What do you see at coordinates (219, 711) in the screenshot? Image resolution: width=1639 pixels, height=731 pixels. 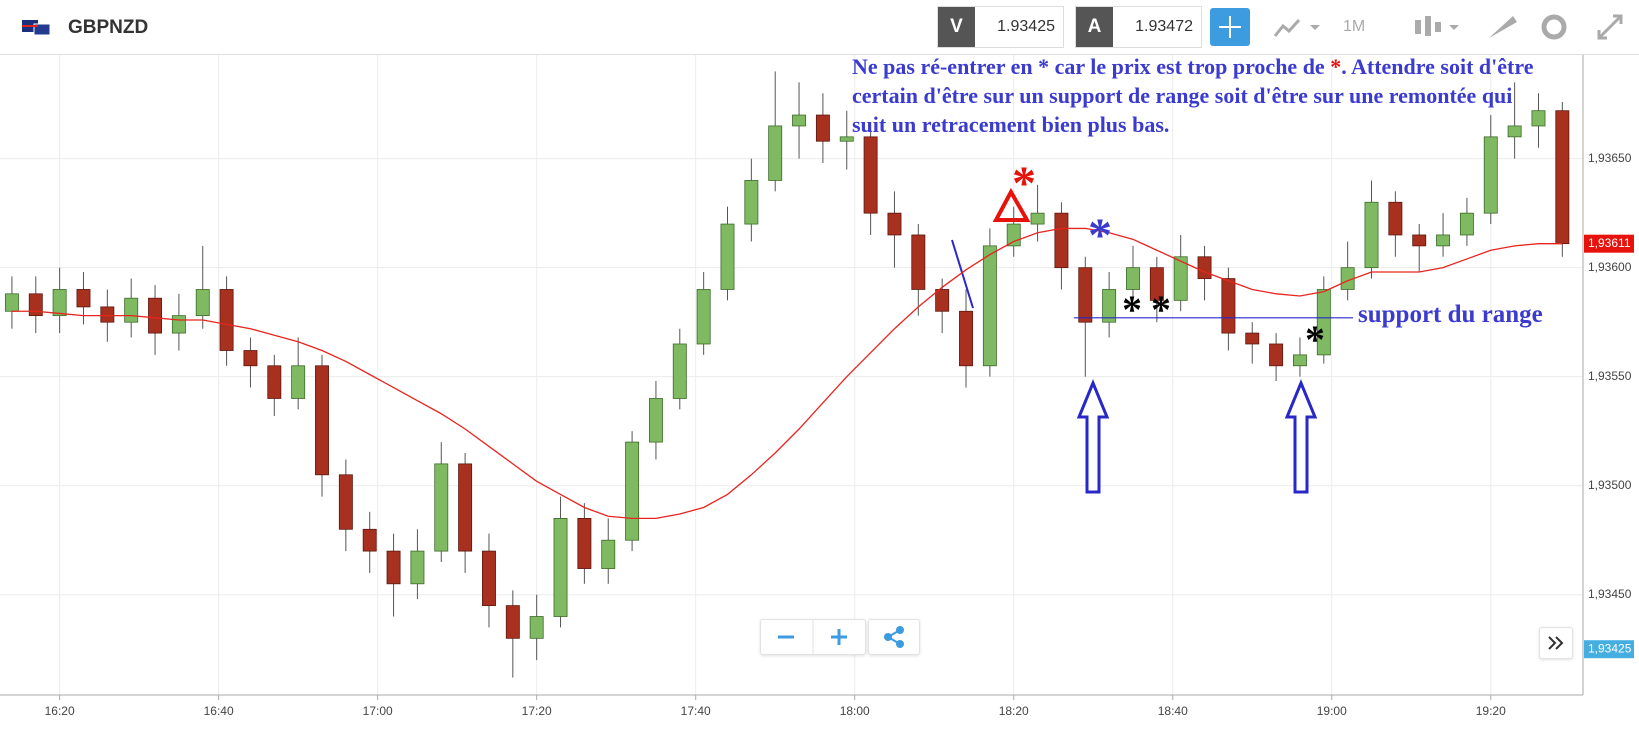 I see `x-tick-label: 16:40` at bounding box center [219, 711].